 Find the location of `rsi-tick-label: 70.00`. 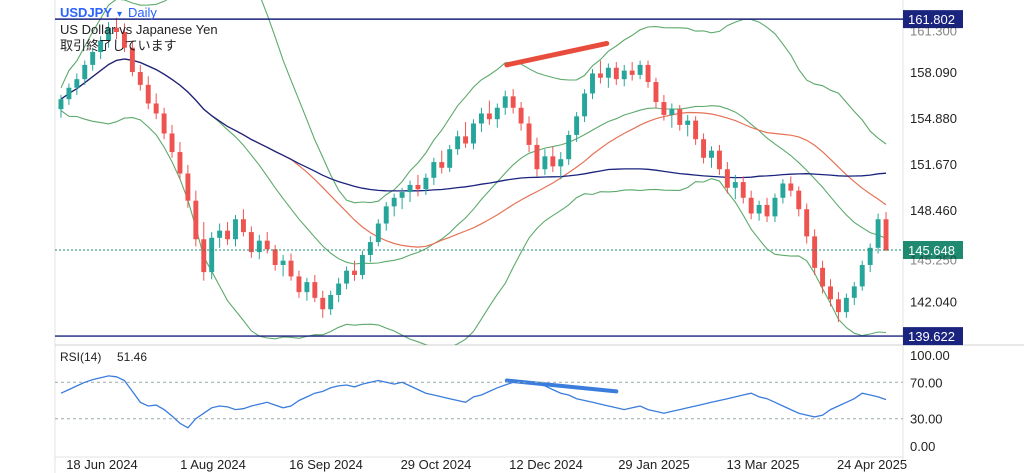

rsi-tick-label: 70.00 is located at coordinates (926, 382).